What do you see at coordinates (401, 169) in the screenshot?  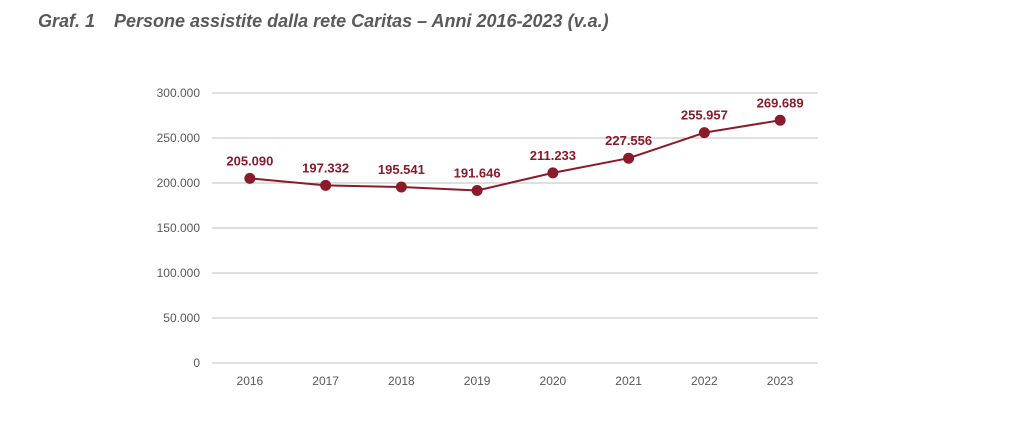 I see `data-label: 195.541` at bounding box center [401, 169].